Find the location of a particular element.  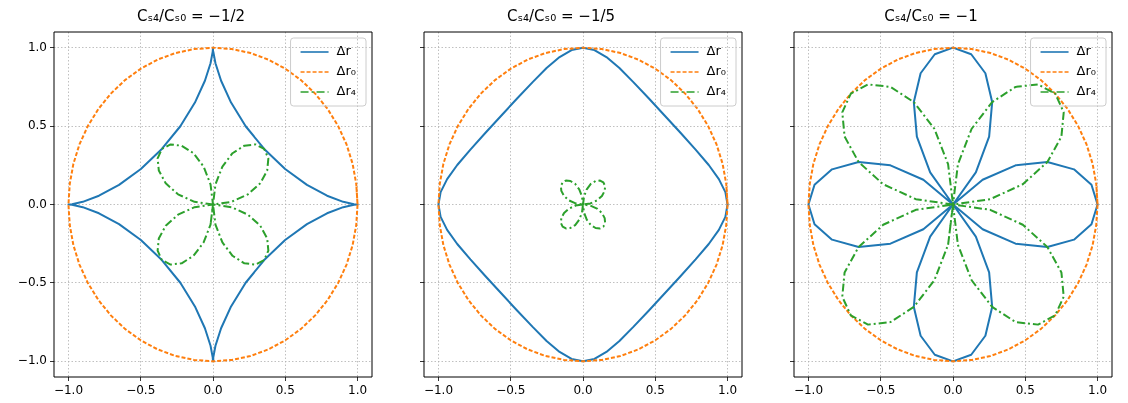

y-tick-label: 1.0 is located at coordinates (37, 46).